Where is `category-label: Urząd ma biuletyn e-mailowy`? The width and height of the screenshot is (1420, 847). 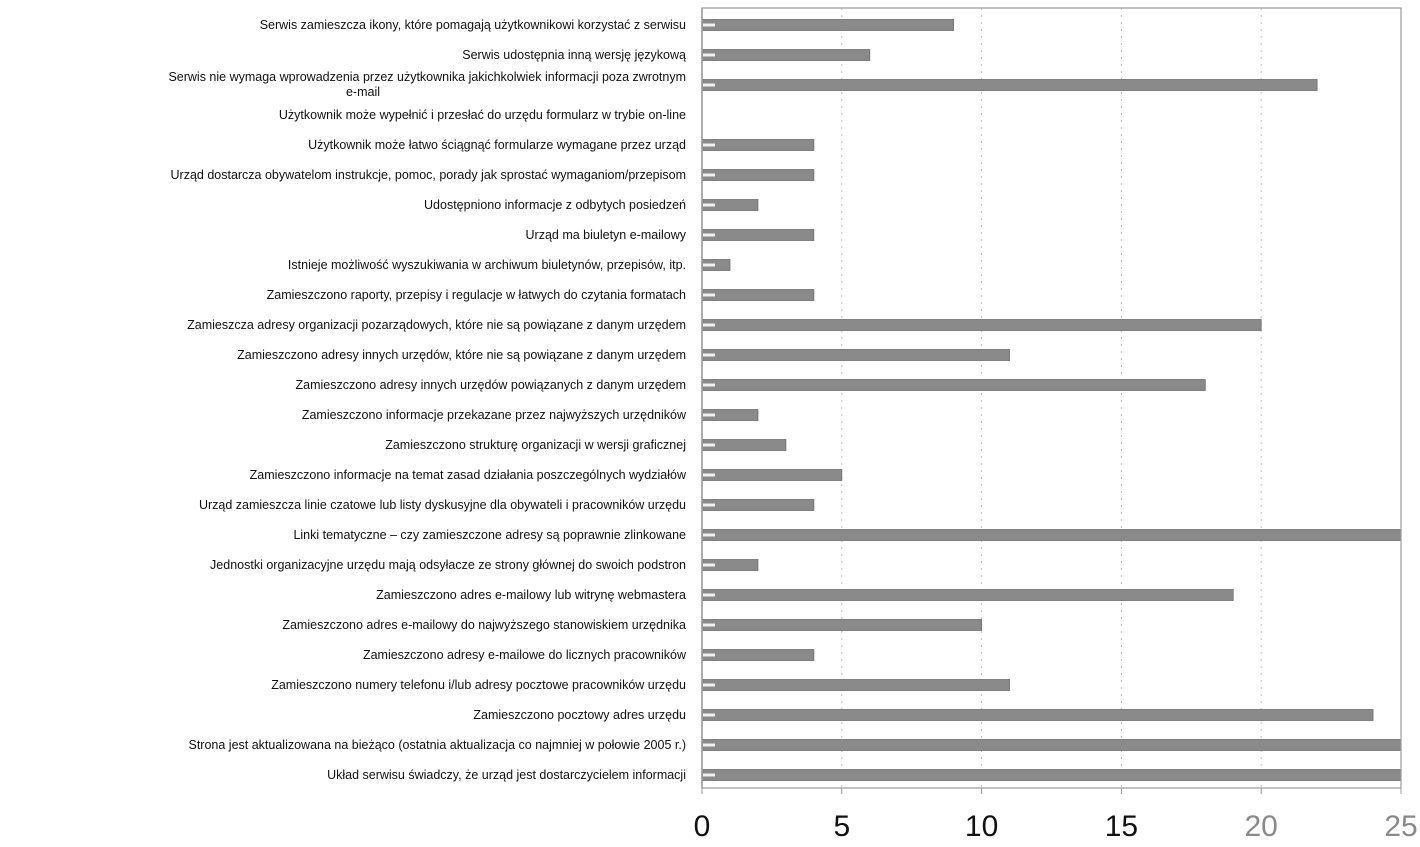
category-label: Urząd ma biuletyn e-mailowy is located at coordinates (606, 235).